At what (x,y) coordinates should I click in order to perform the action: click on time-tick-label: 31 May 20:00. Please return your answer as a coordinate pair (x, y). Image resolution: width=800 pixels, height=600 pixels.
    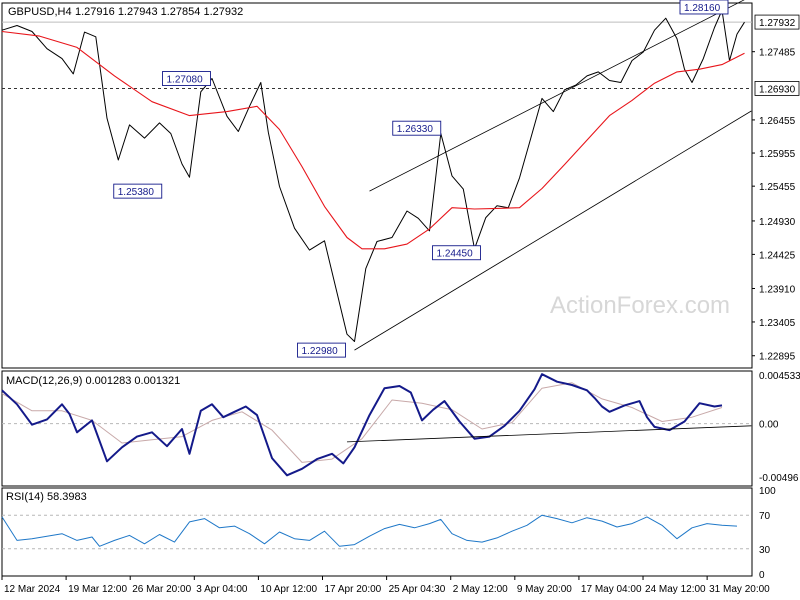
    Looking at the image, I should click on (739, 589).